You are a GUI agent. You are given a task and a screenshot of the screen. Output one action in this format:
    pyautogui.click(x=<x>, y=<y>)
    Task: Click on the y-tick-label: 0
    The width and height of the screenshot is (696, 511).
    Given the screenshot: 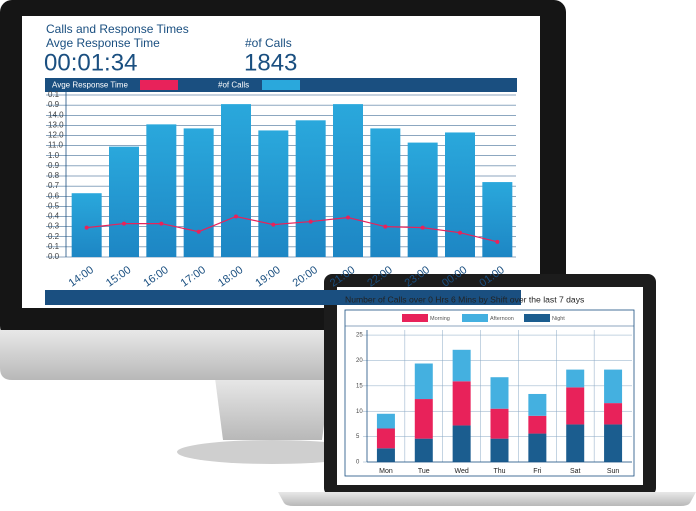 What is the action you would take?
    pyautogui.click(x=358, y=463)
    